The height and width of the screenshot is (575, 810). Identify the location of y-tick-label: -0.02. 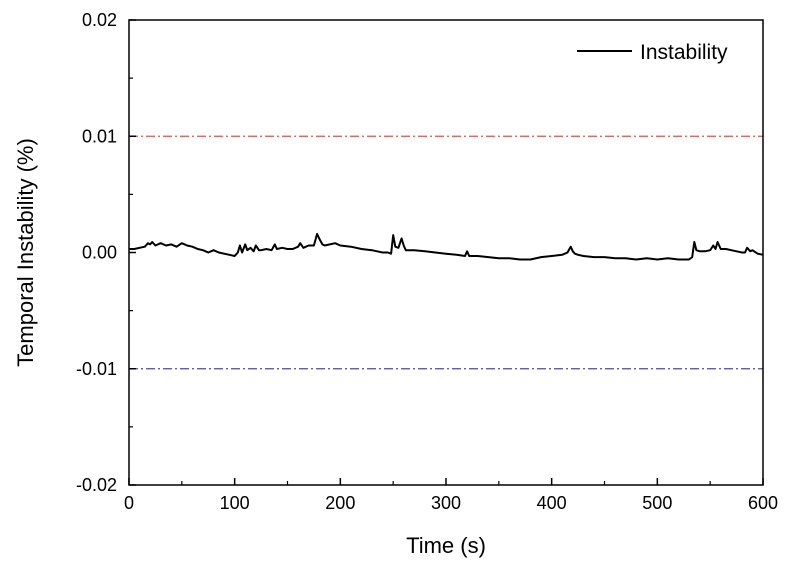
(96, 485).